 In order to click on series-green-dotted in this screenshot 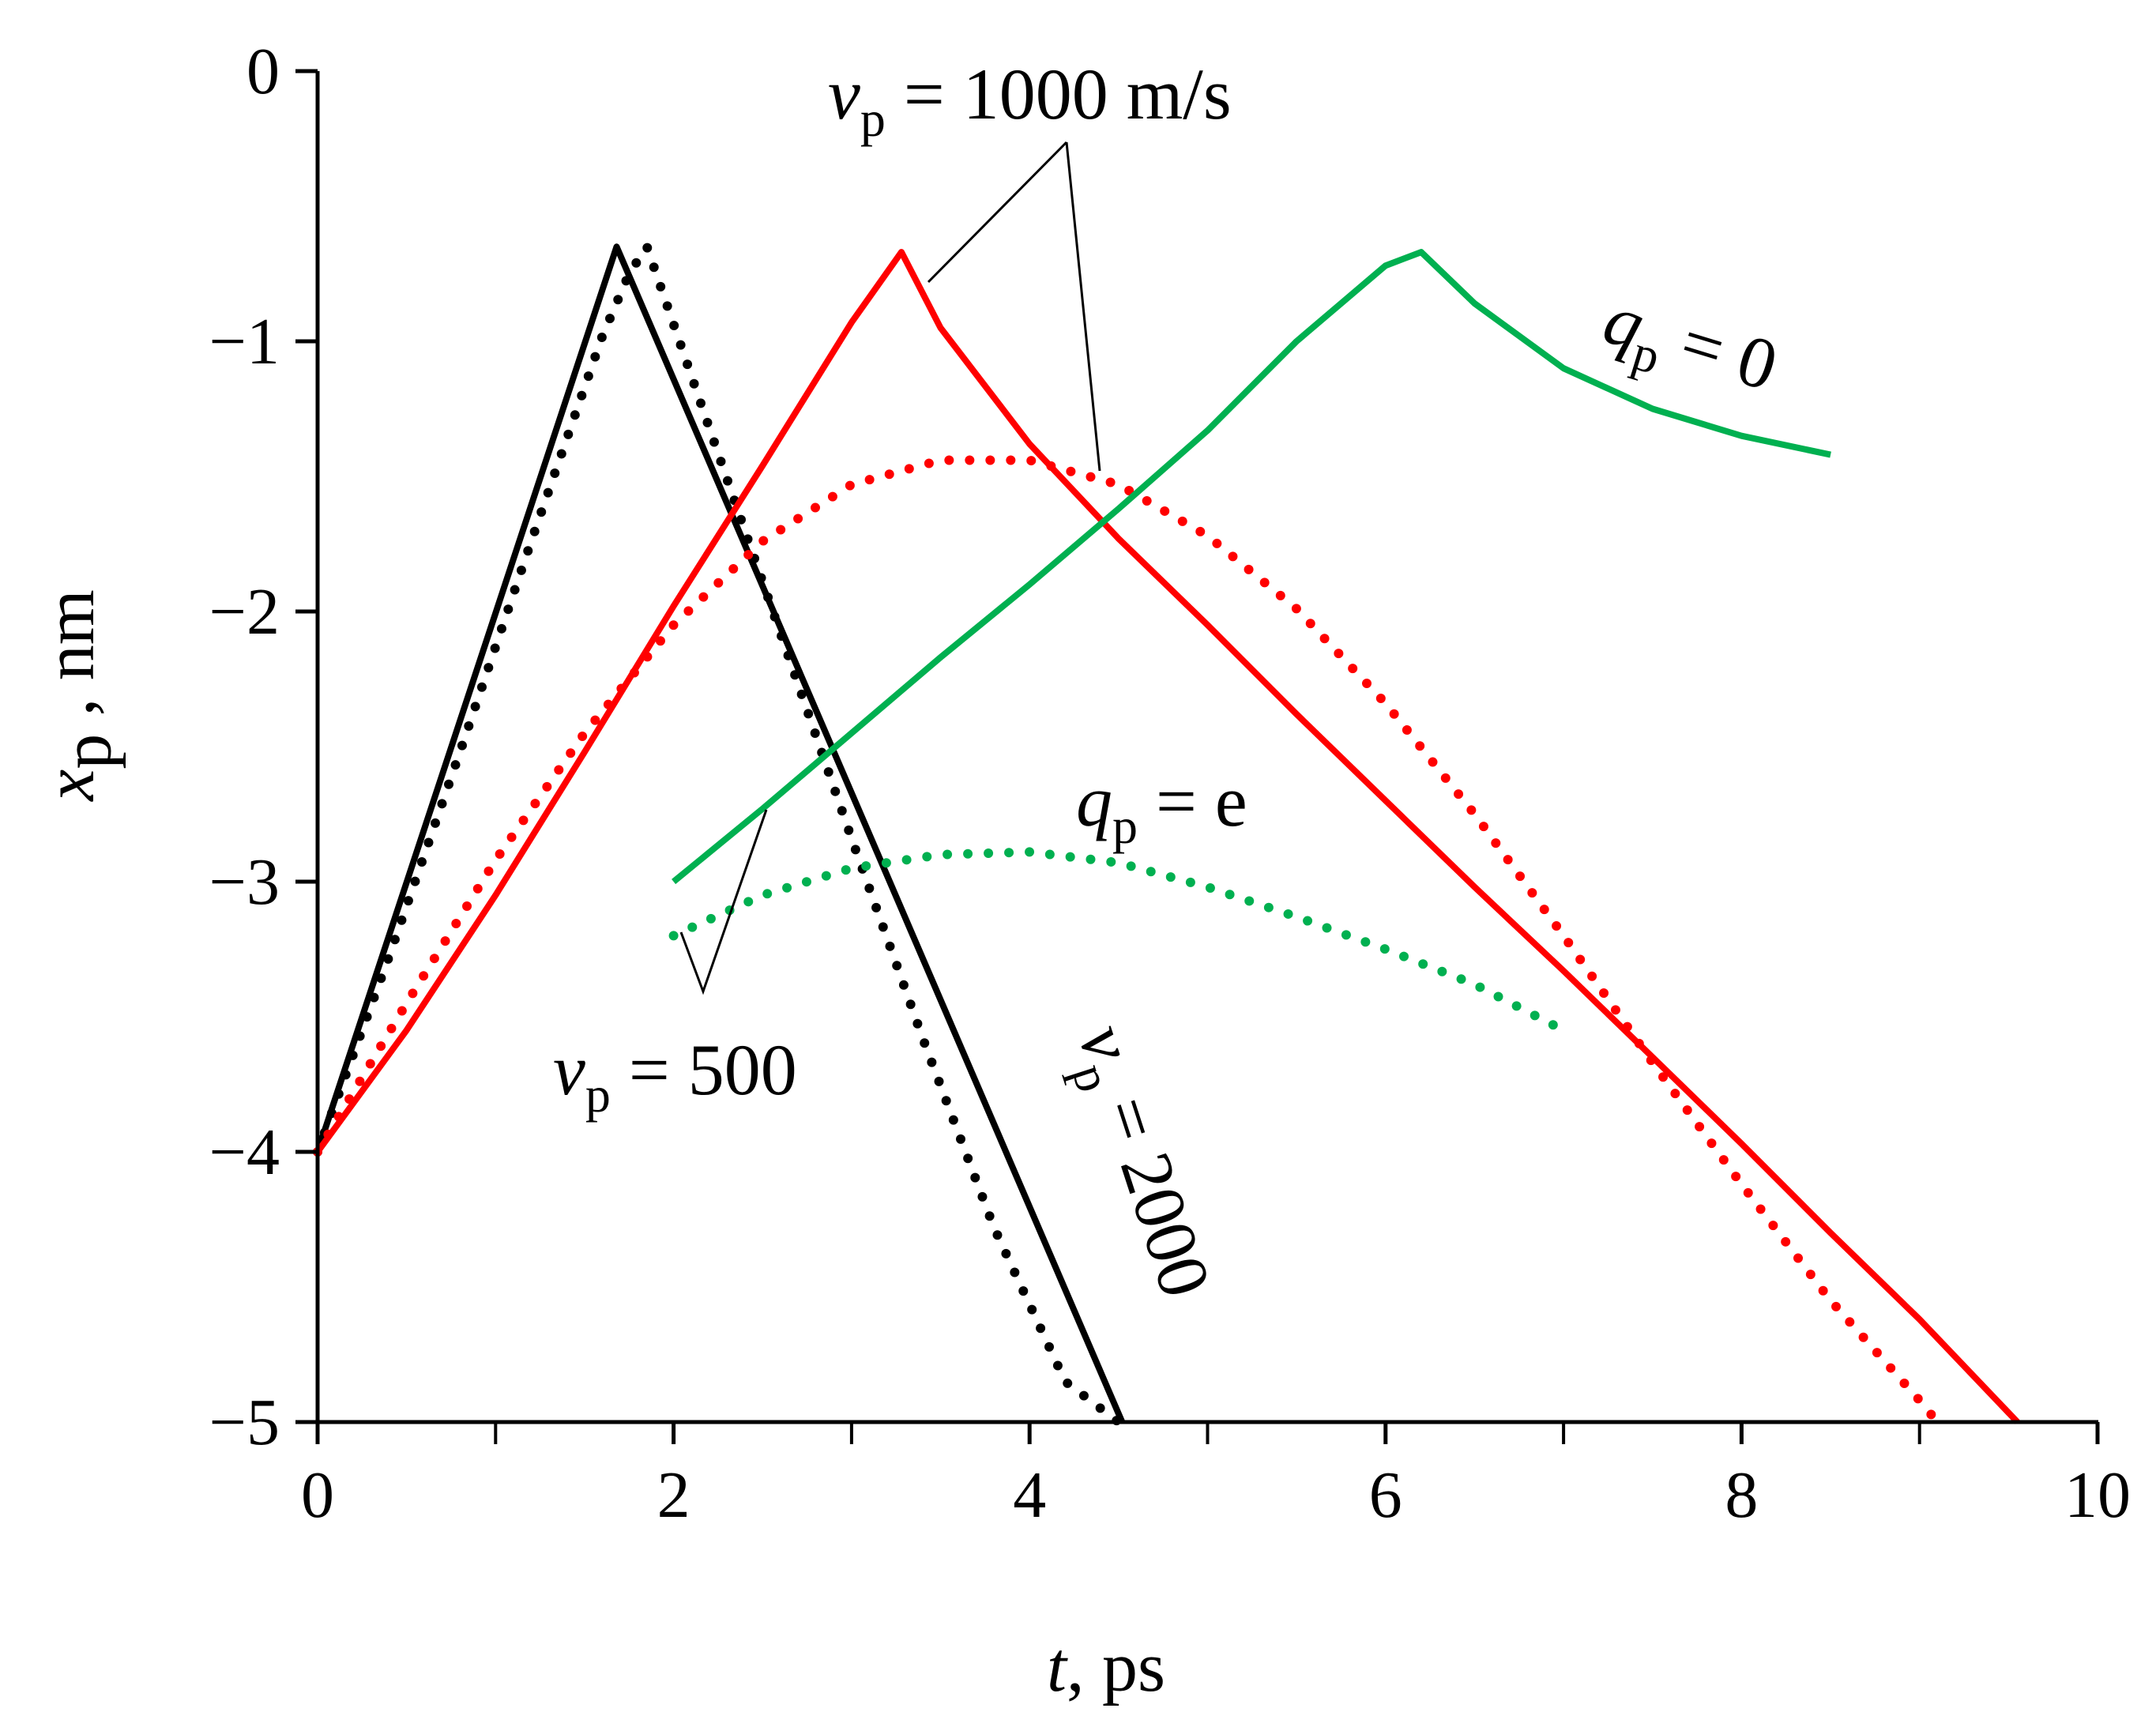, I will do `click(1119, 942)`.